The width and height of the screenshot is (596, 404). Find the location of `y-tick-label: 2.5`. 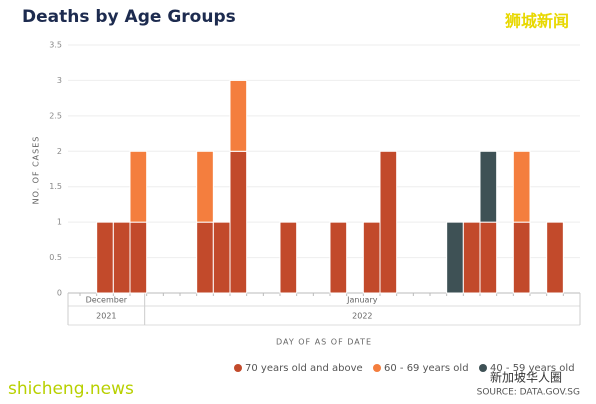

y-tick-label: 2.5 is located at coordinates (55, 115).